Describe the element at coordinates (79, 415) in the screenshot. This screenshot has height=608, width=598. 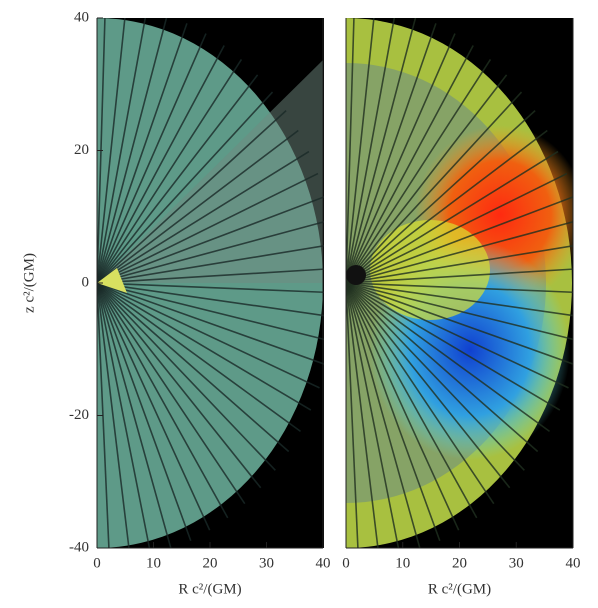
I see `y-tick-label: -20` at that location.